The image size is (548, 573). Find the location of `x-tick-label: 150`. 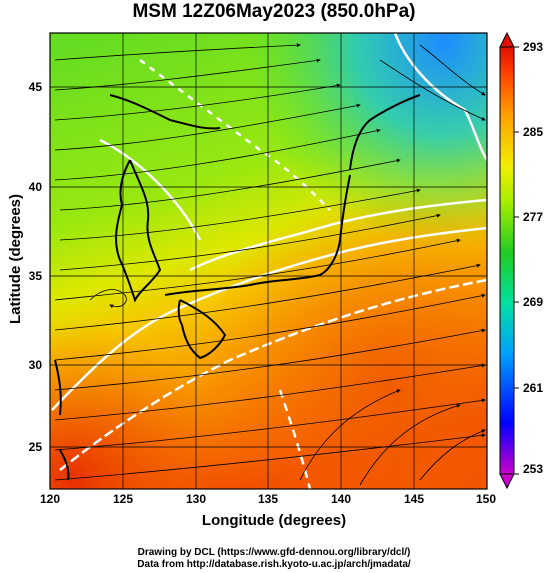

x-tick-label: 150 is located at coordinates (486, 499).